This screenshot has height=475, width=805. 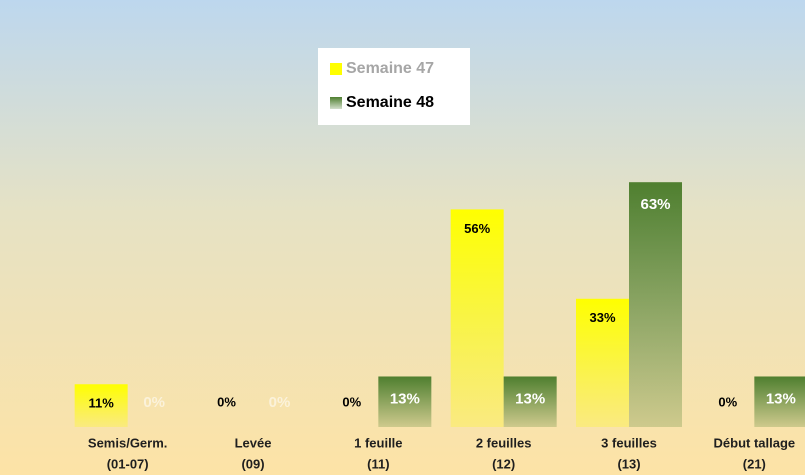 I want to click on x-tick-label: (21), so click(x=754, y=463).